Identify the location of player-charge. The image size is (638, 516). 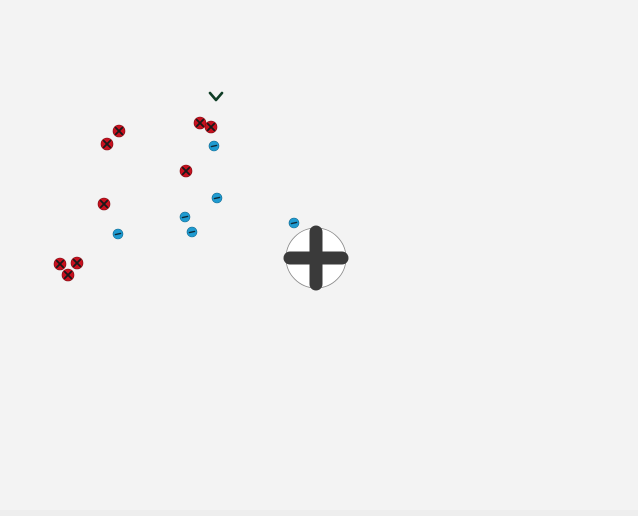
(316, 258).